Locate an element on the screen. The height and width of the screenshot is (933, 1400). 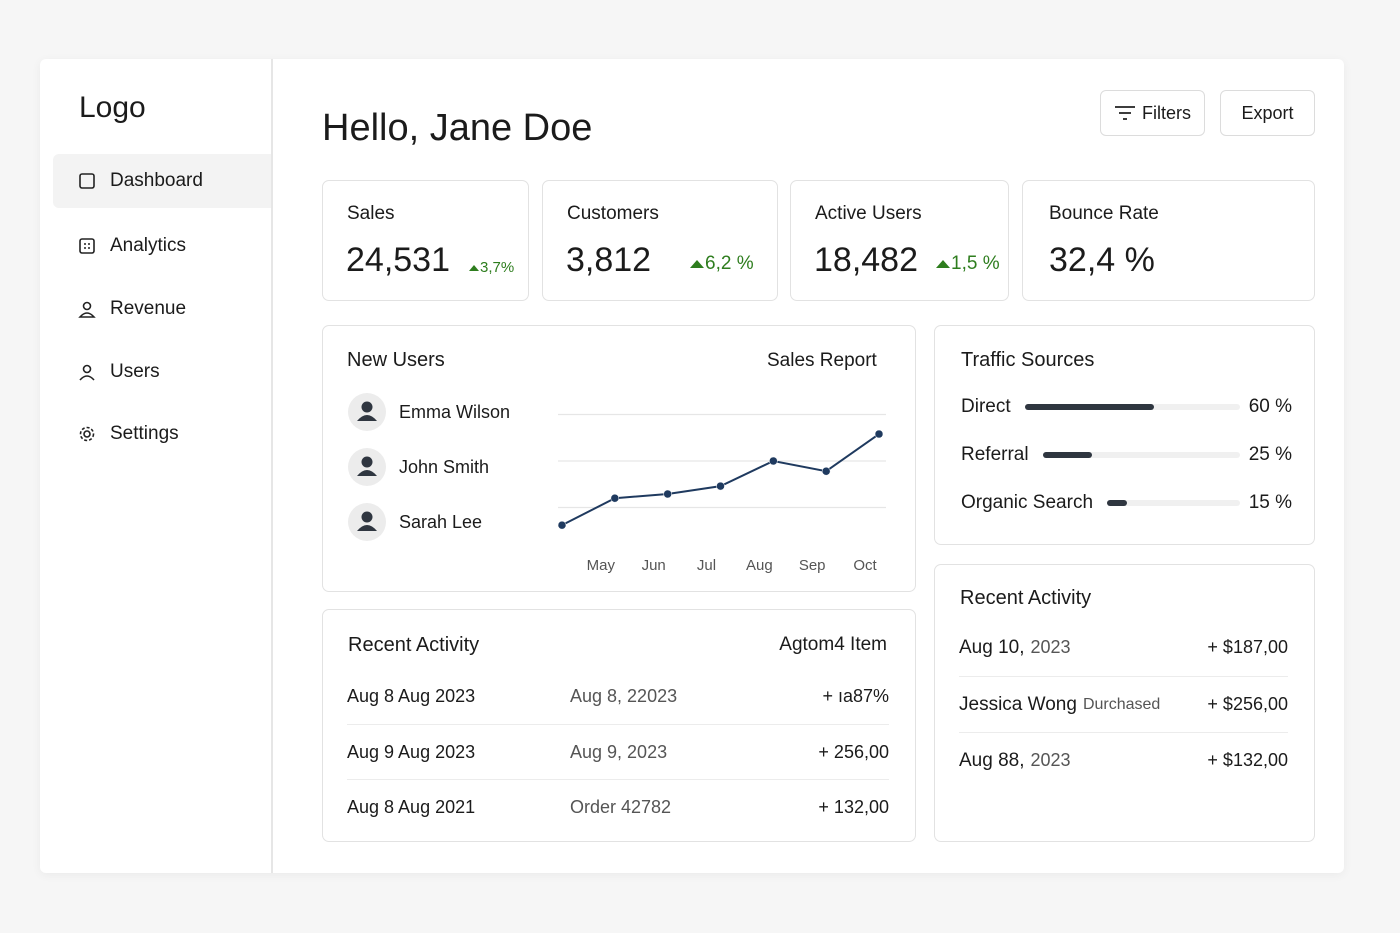
x-tick-label: May is located at coordinates (601, 565).